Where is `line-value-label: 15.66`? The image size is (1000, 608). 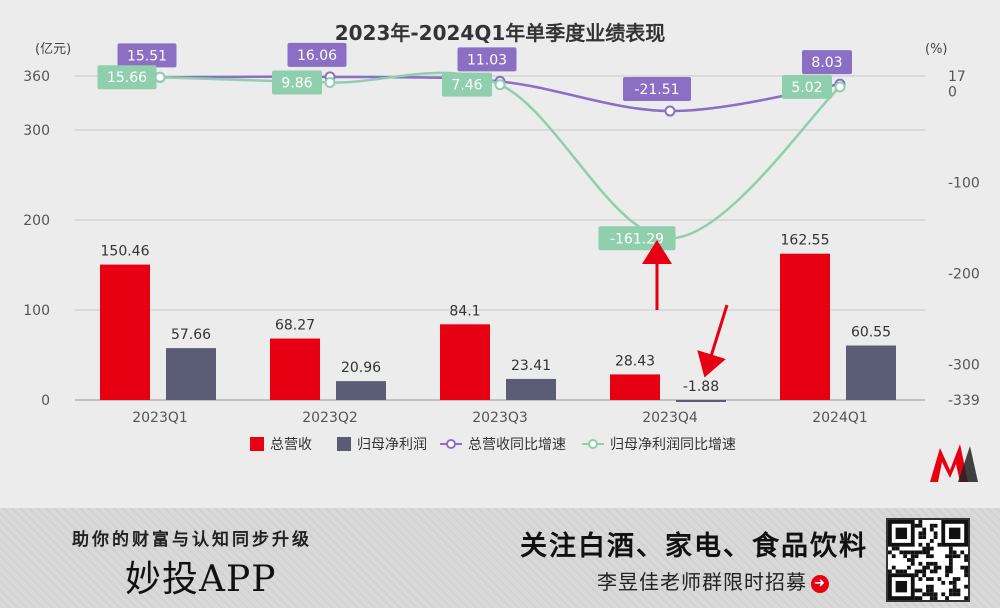
line-value-label: 15.66 is located at coordinates (127, 78).